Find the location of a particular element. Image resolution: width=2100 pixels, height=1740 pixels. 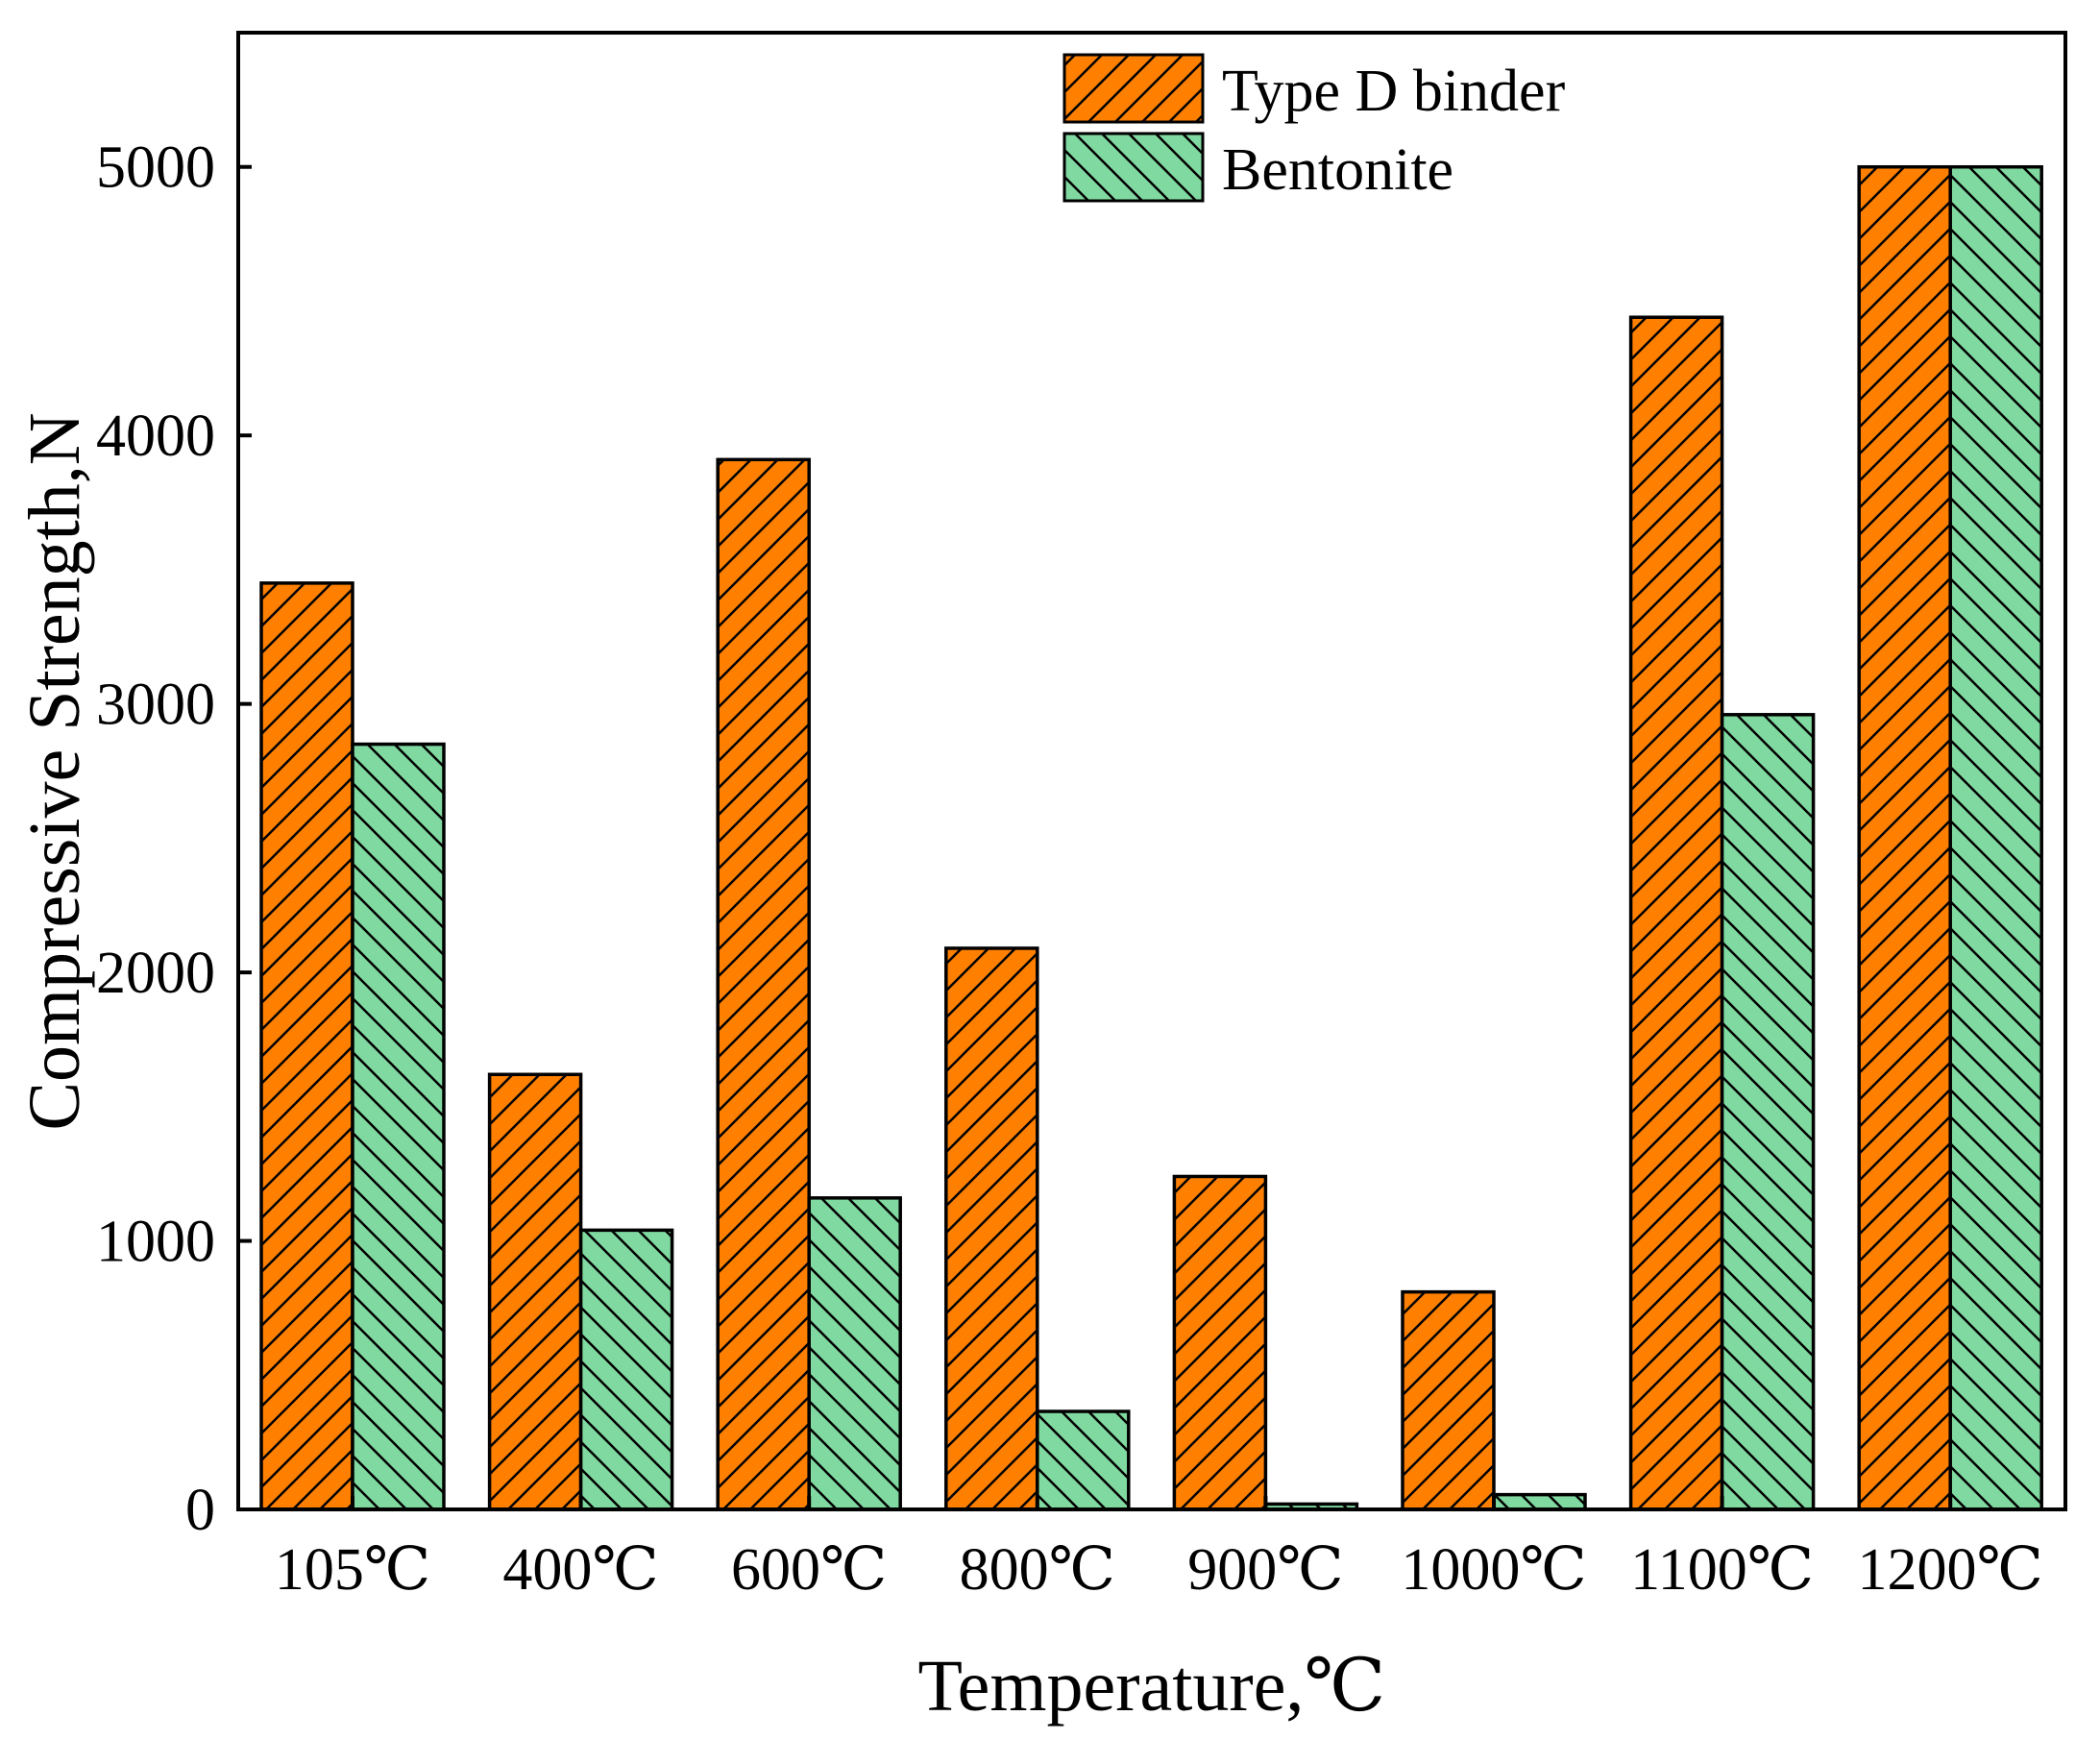

y-tick-label: 2000 is located at coordinates (155, 974).